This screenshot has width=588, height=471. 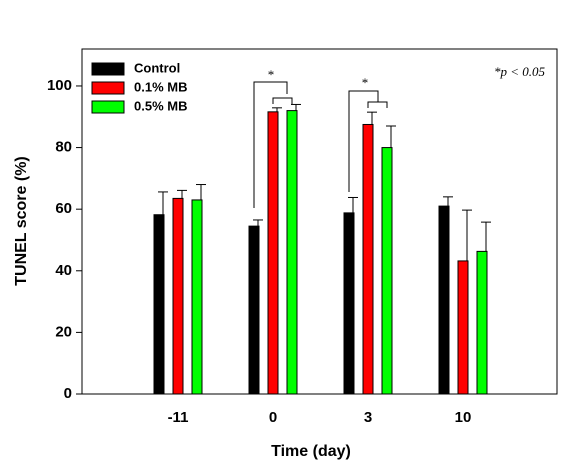 I want to click on x-tick-label: 3, so click(x=368, y=417).